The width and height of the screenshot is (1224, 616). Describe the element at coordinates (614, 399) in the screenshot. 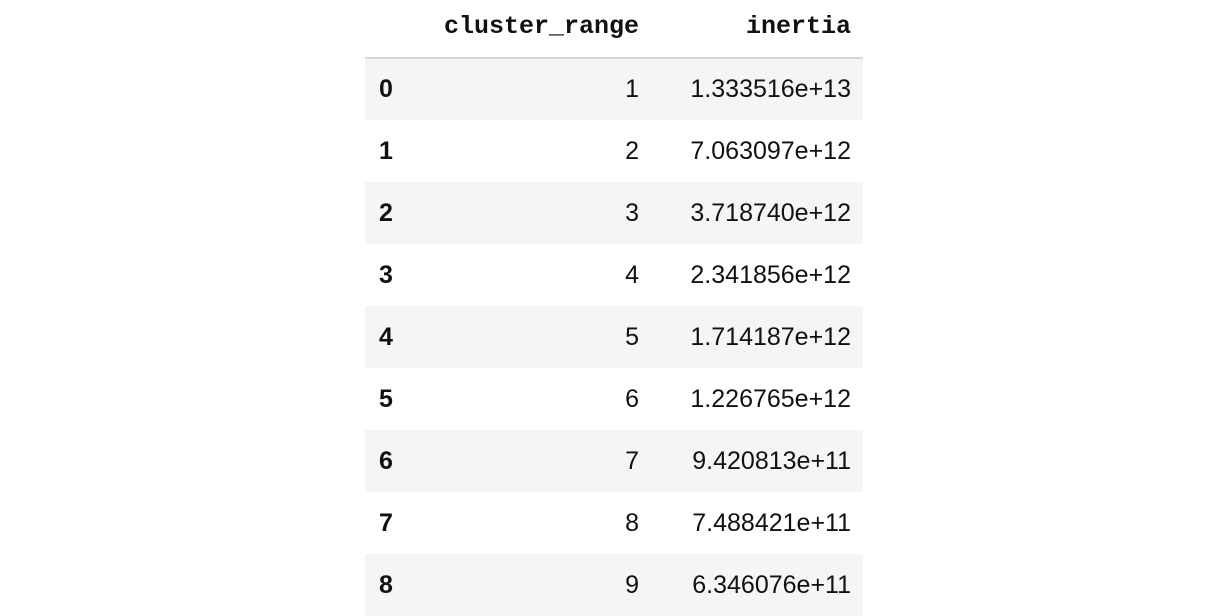

I see `table-row: 5 6 1.226765e+12` at that location.